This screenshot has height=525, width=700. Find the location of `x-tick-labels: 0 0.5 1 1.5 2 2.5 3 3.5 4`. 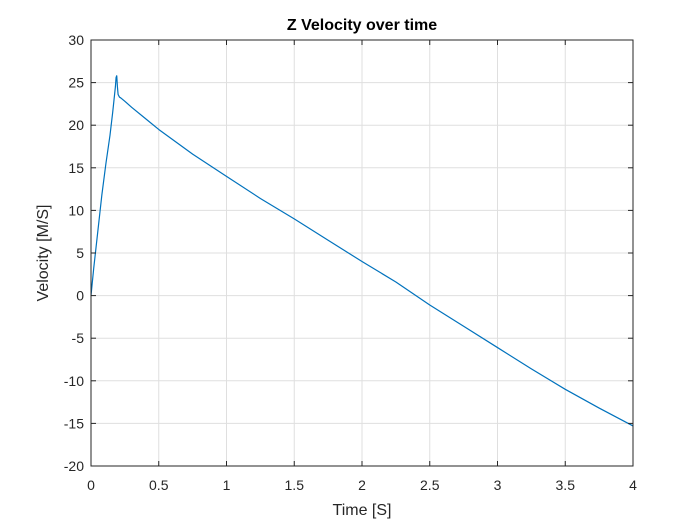

x-tick-labels: 0 0.5 1 1.5 2 2.5 3 3.5 4 is located at coordinates (362, 485).